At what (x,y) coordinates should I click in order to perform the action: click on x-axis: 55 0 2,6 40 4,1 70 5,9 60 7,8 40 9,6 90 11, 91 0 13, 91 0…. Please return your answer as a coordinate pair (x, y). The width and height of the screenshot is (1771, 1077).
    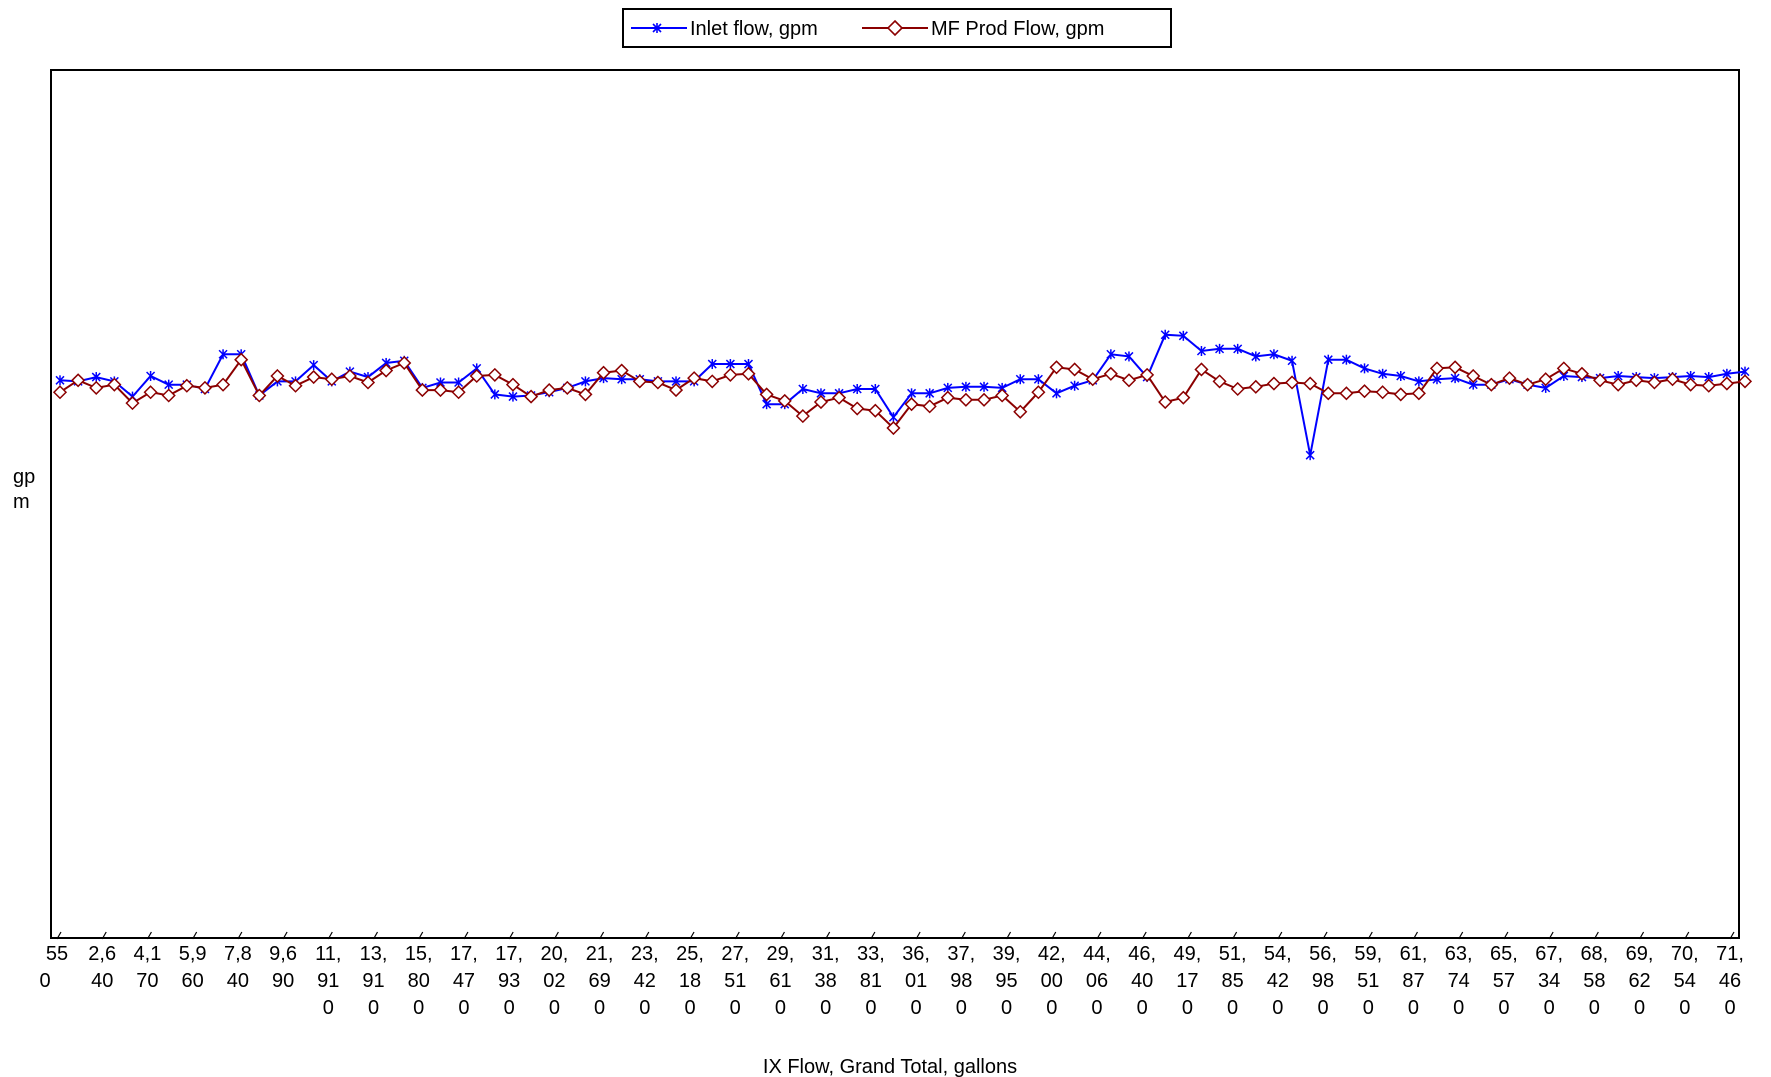
    Looking at the image, I should click on (891, 975).